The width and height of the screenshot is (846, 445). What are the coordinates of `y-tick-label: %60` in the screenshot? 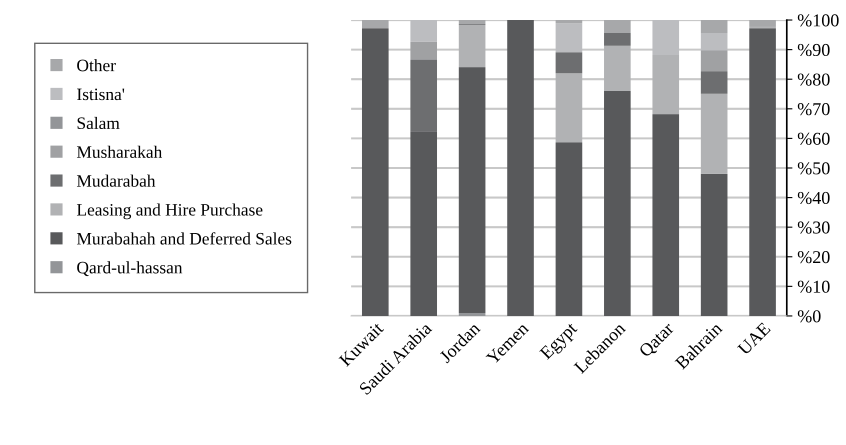 It's located at (814, 138).